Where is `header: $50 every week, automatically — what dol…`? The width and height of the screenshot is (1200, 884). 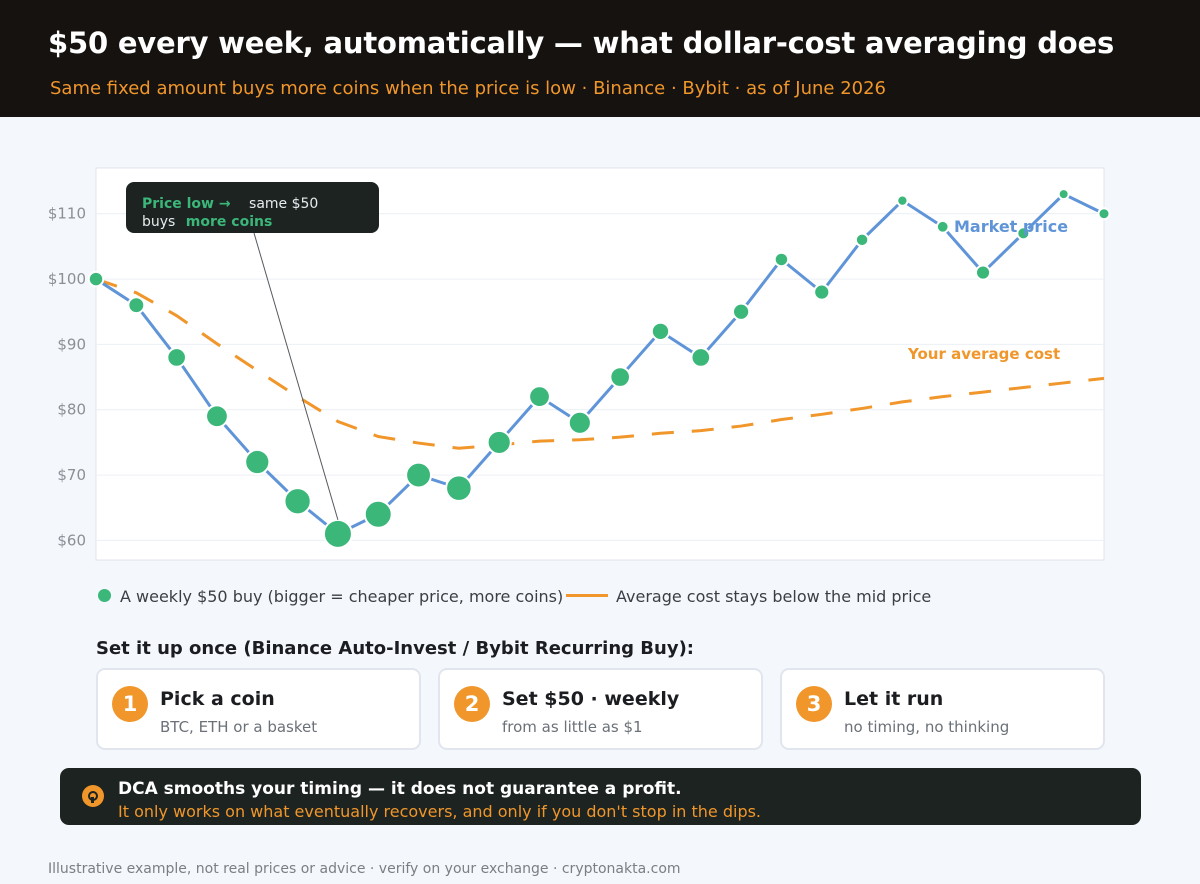 header: $50 every week, automatically — what dol… is located at coordinates (600, 58).